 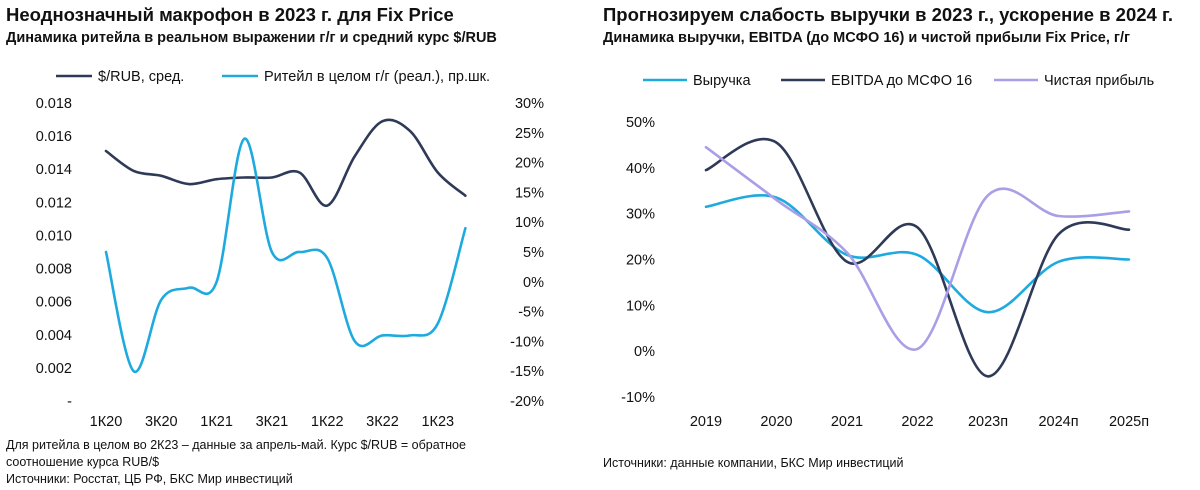 What do you see at coordinates (161, 422) in the screenshot?
I see `x-tick-label: 3К20` at bounding box center [161, 422].